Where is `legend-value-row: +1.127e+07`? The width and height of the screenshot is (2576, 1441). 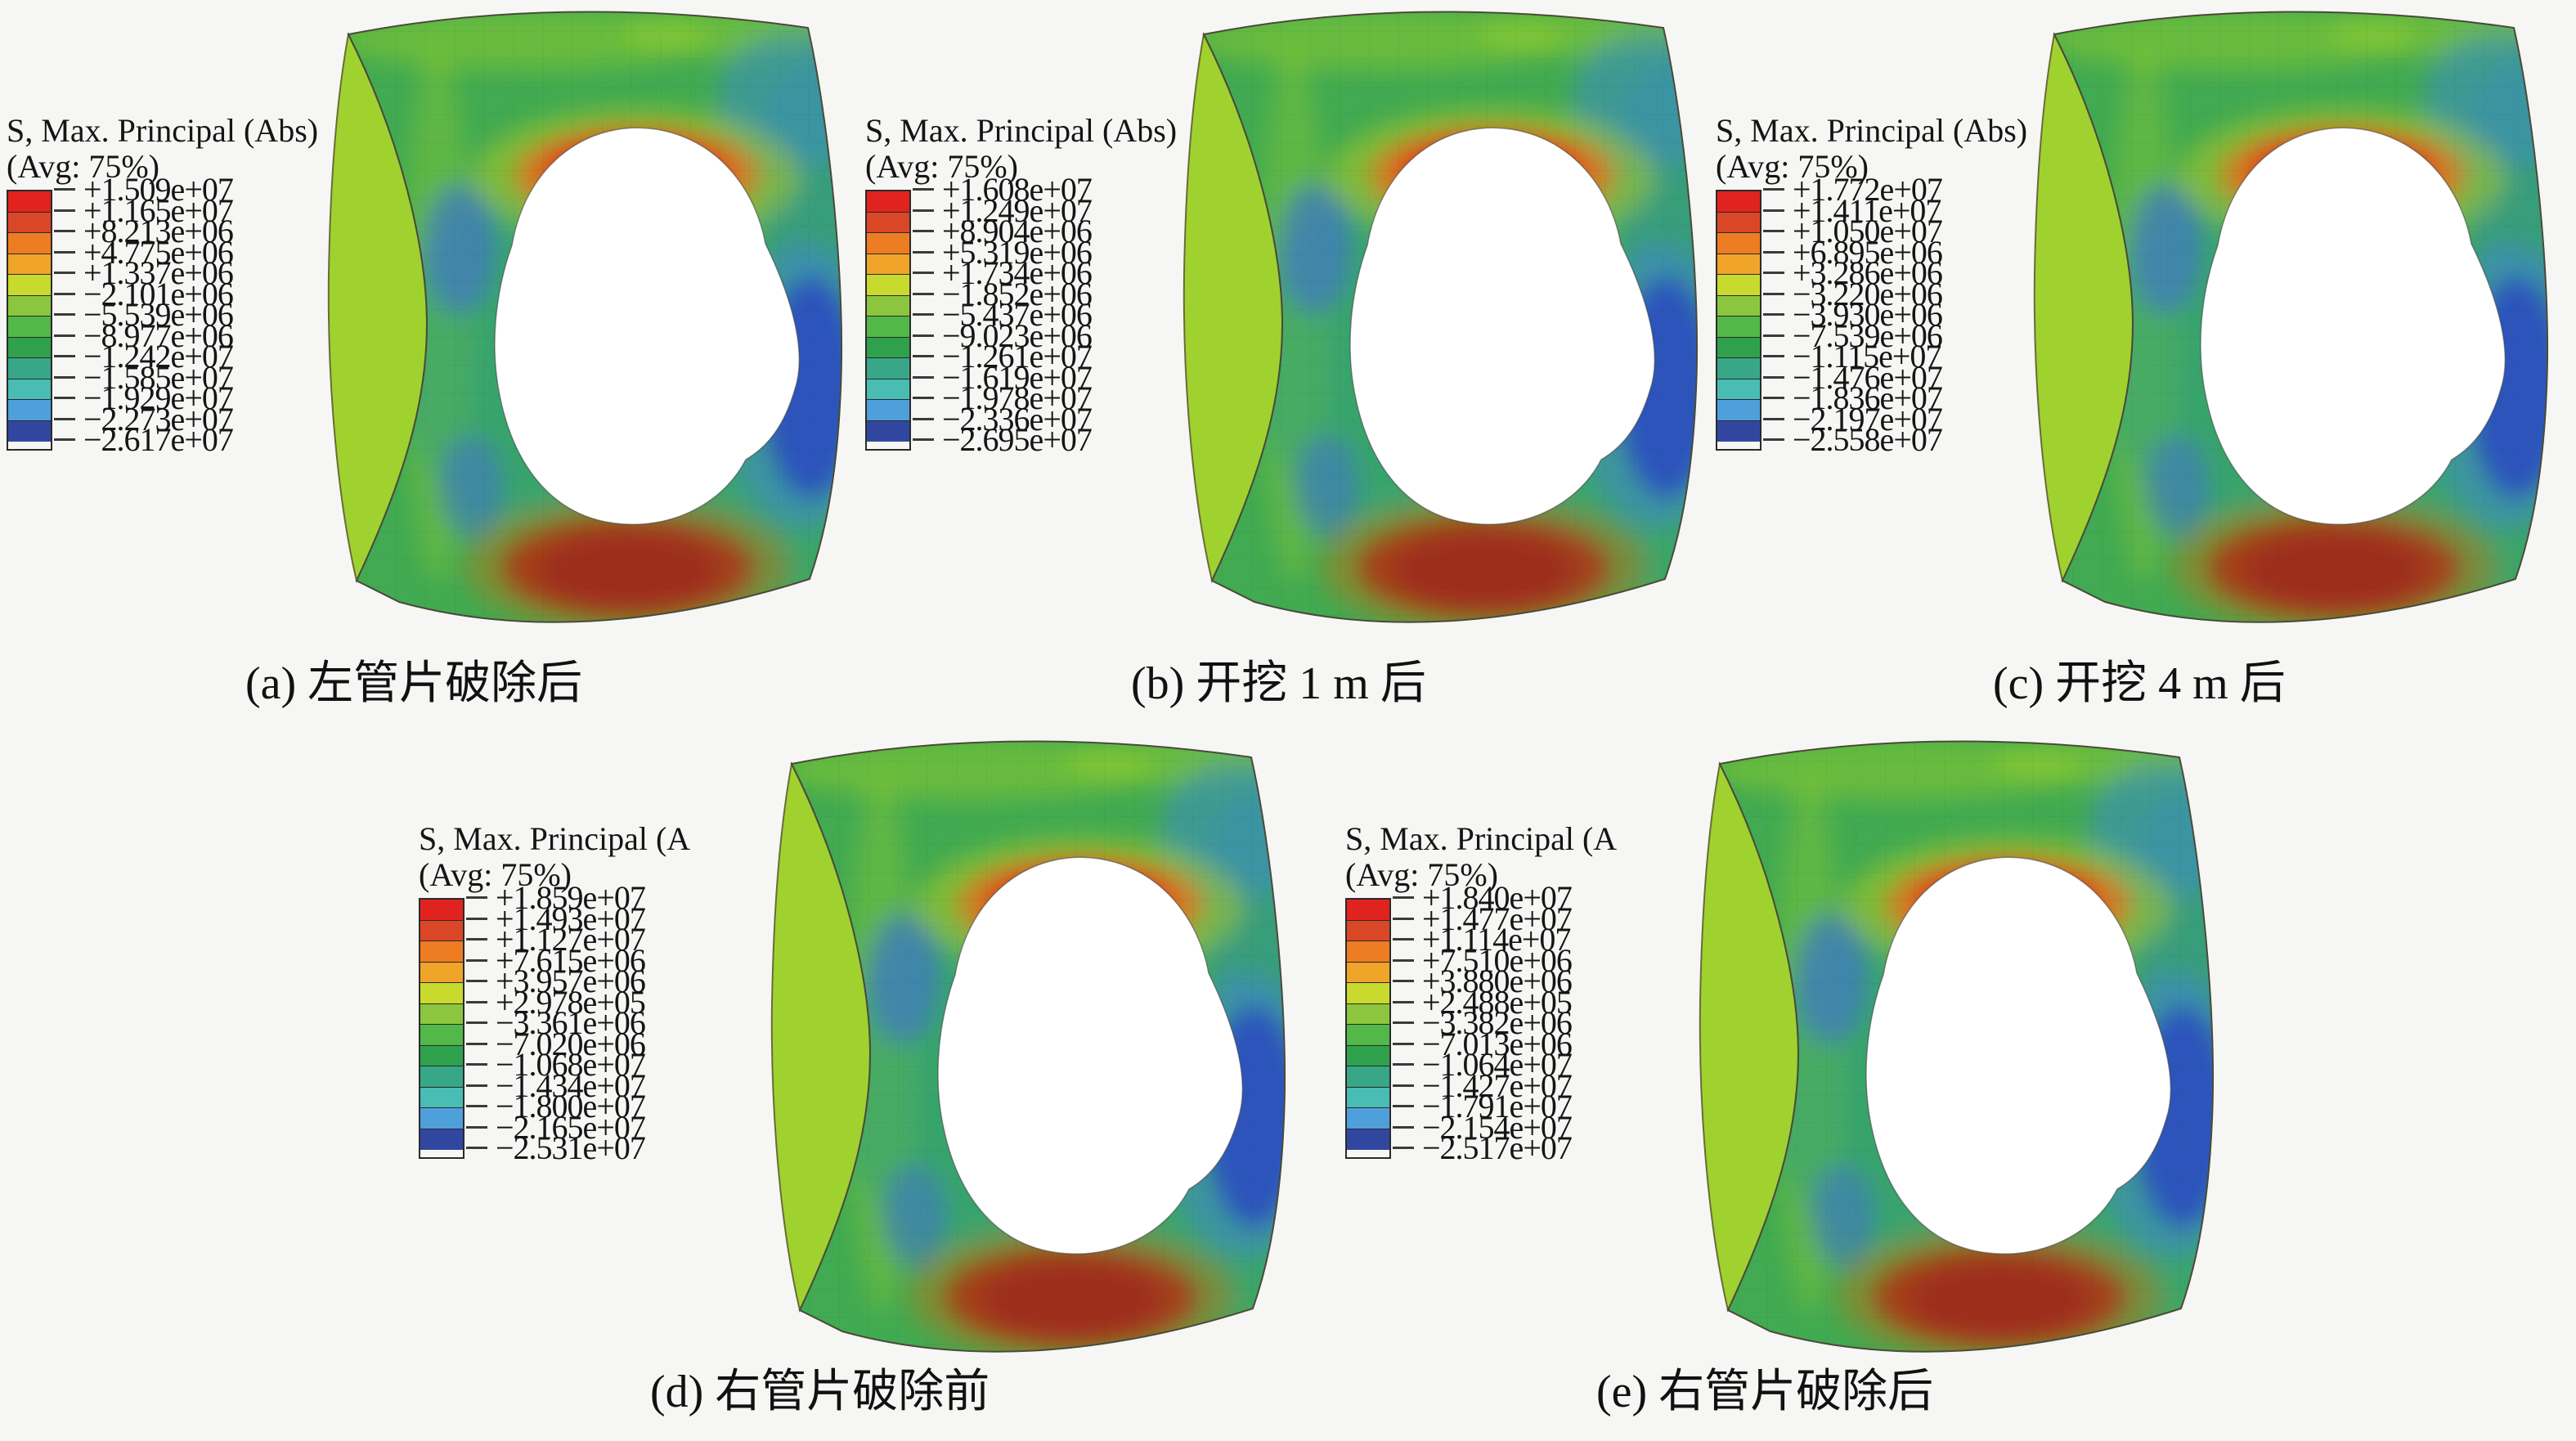 legend-value-row: +1.127e+07 is located at coordinates (556, 940).